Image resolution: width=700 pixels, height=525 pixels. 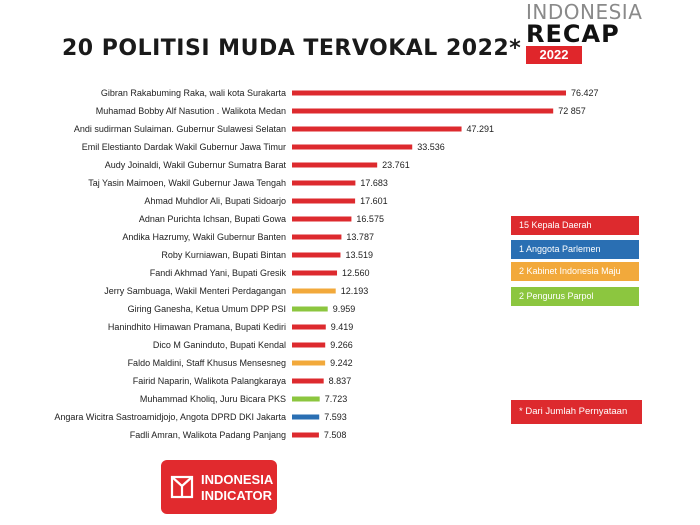 What do you see at coordinates (182, 487) in the screenshot?
I see `box-logo-icon` at bounding box center [182, 487].